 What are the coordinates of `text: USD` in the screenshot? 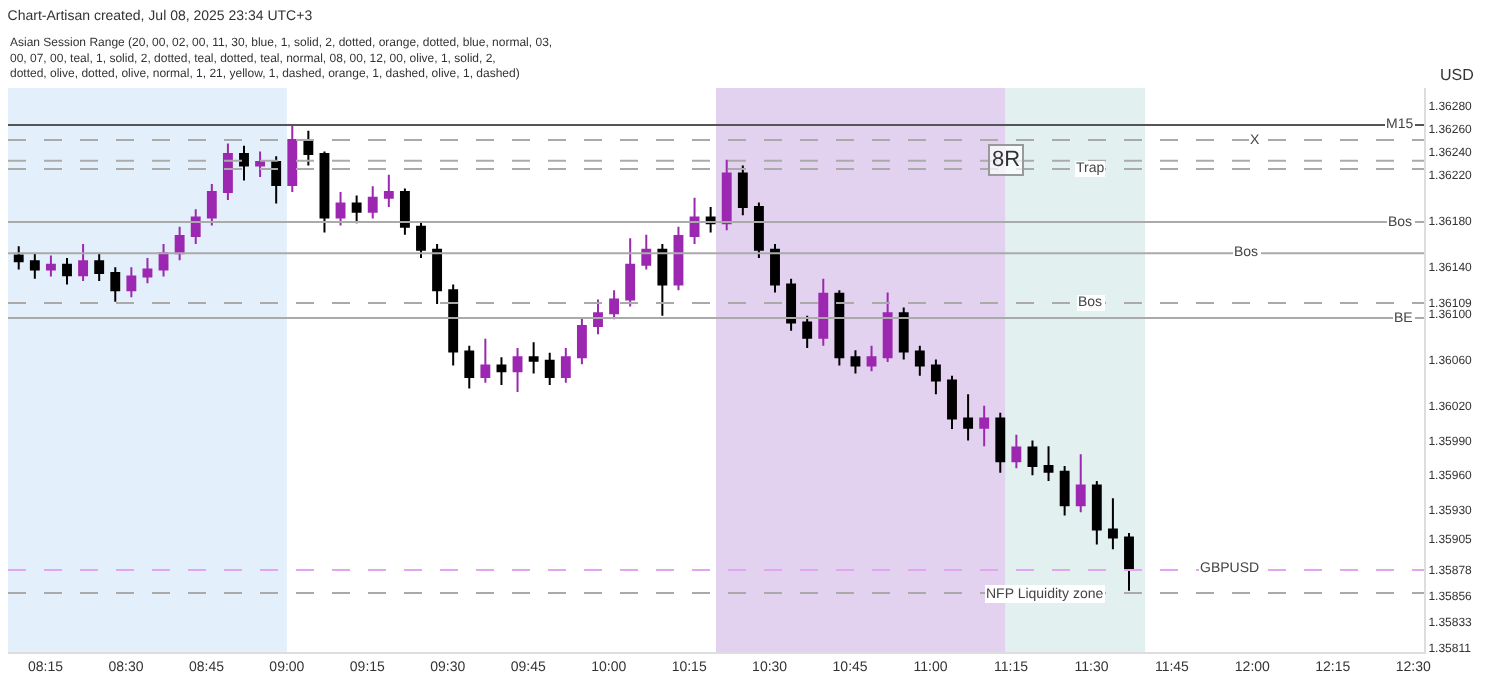 It's located at (1457, 75).